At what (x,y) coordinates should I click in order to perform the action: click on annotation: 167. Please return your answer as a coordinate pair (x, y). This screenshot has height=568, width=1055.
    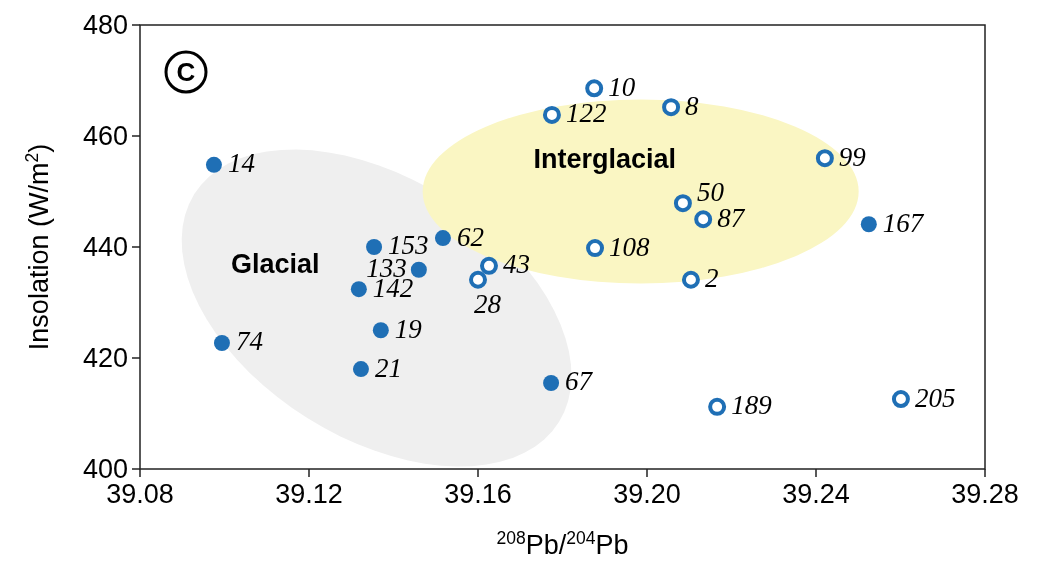
    Looking at the image, I should click on (903, 222).